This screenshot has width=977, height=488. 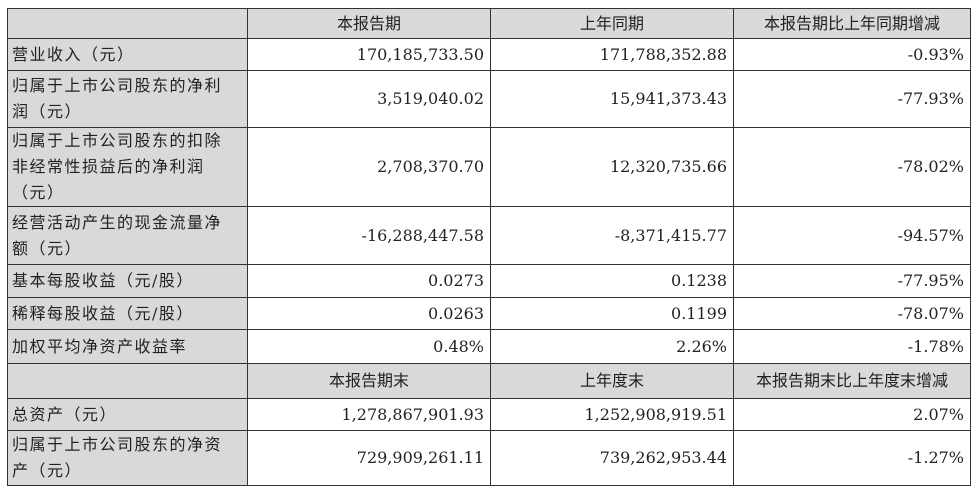 I want to click on prior-value: 15,941,373.43, so click(x=612, y=99).